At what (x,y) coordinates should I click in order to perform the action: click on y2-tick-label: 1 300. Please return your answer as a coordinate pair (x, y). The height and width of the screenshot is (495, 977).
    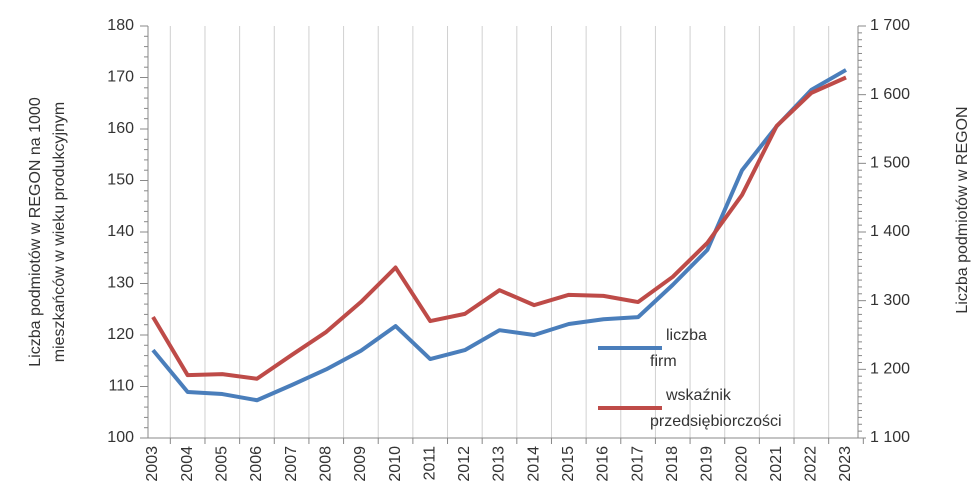
    Looking at the image, I should click on (890, 300).